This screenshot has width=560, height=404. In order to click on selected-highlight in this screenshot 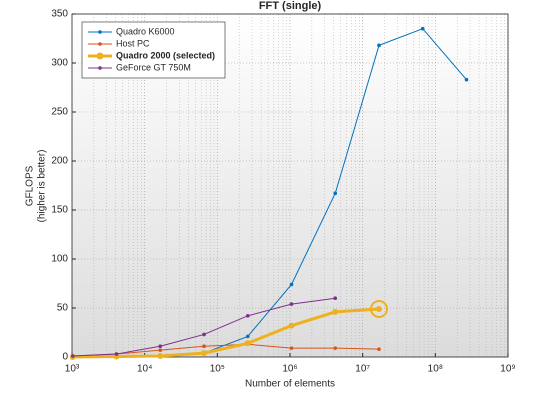, I will do `click(378, 308)`.